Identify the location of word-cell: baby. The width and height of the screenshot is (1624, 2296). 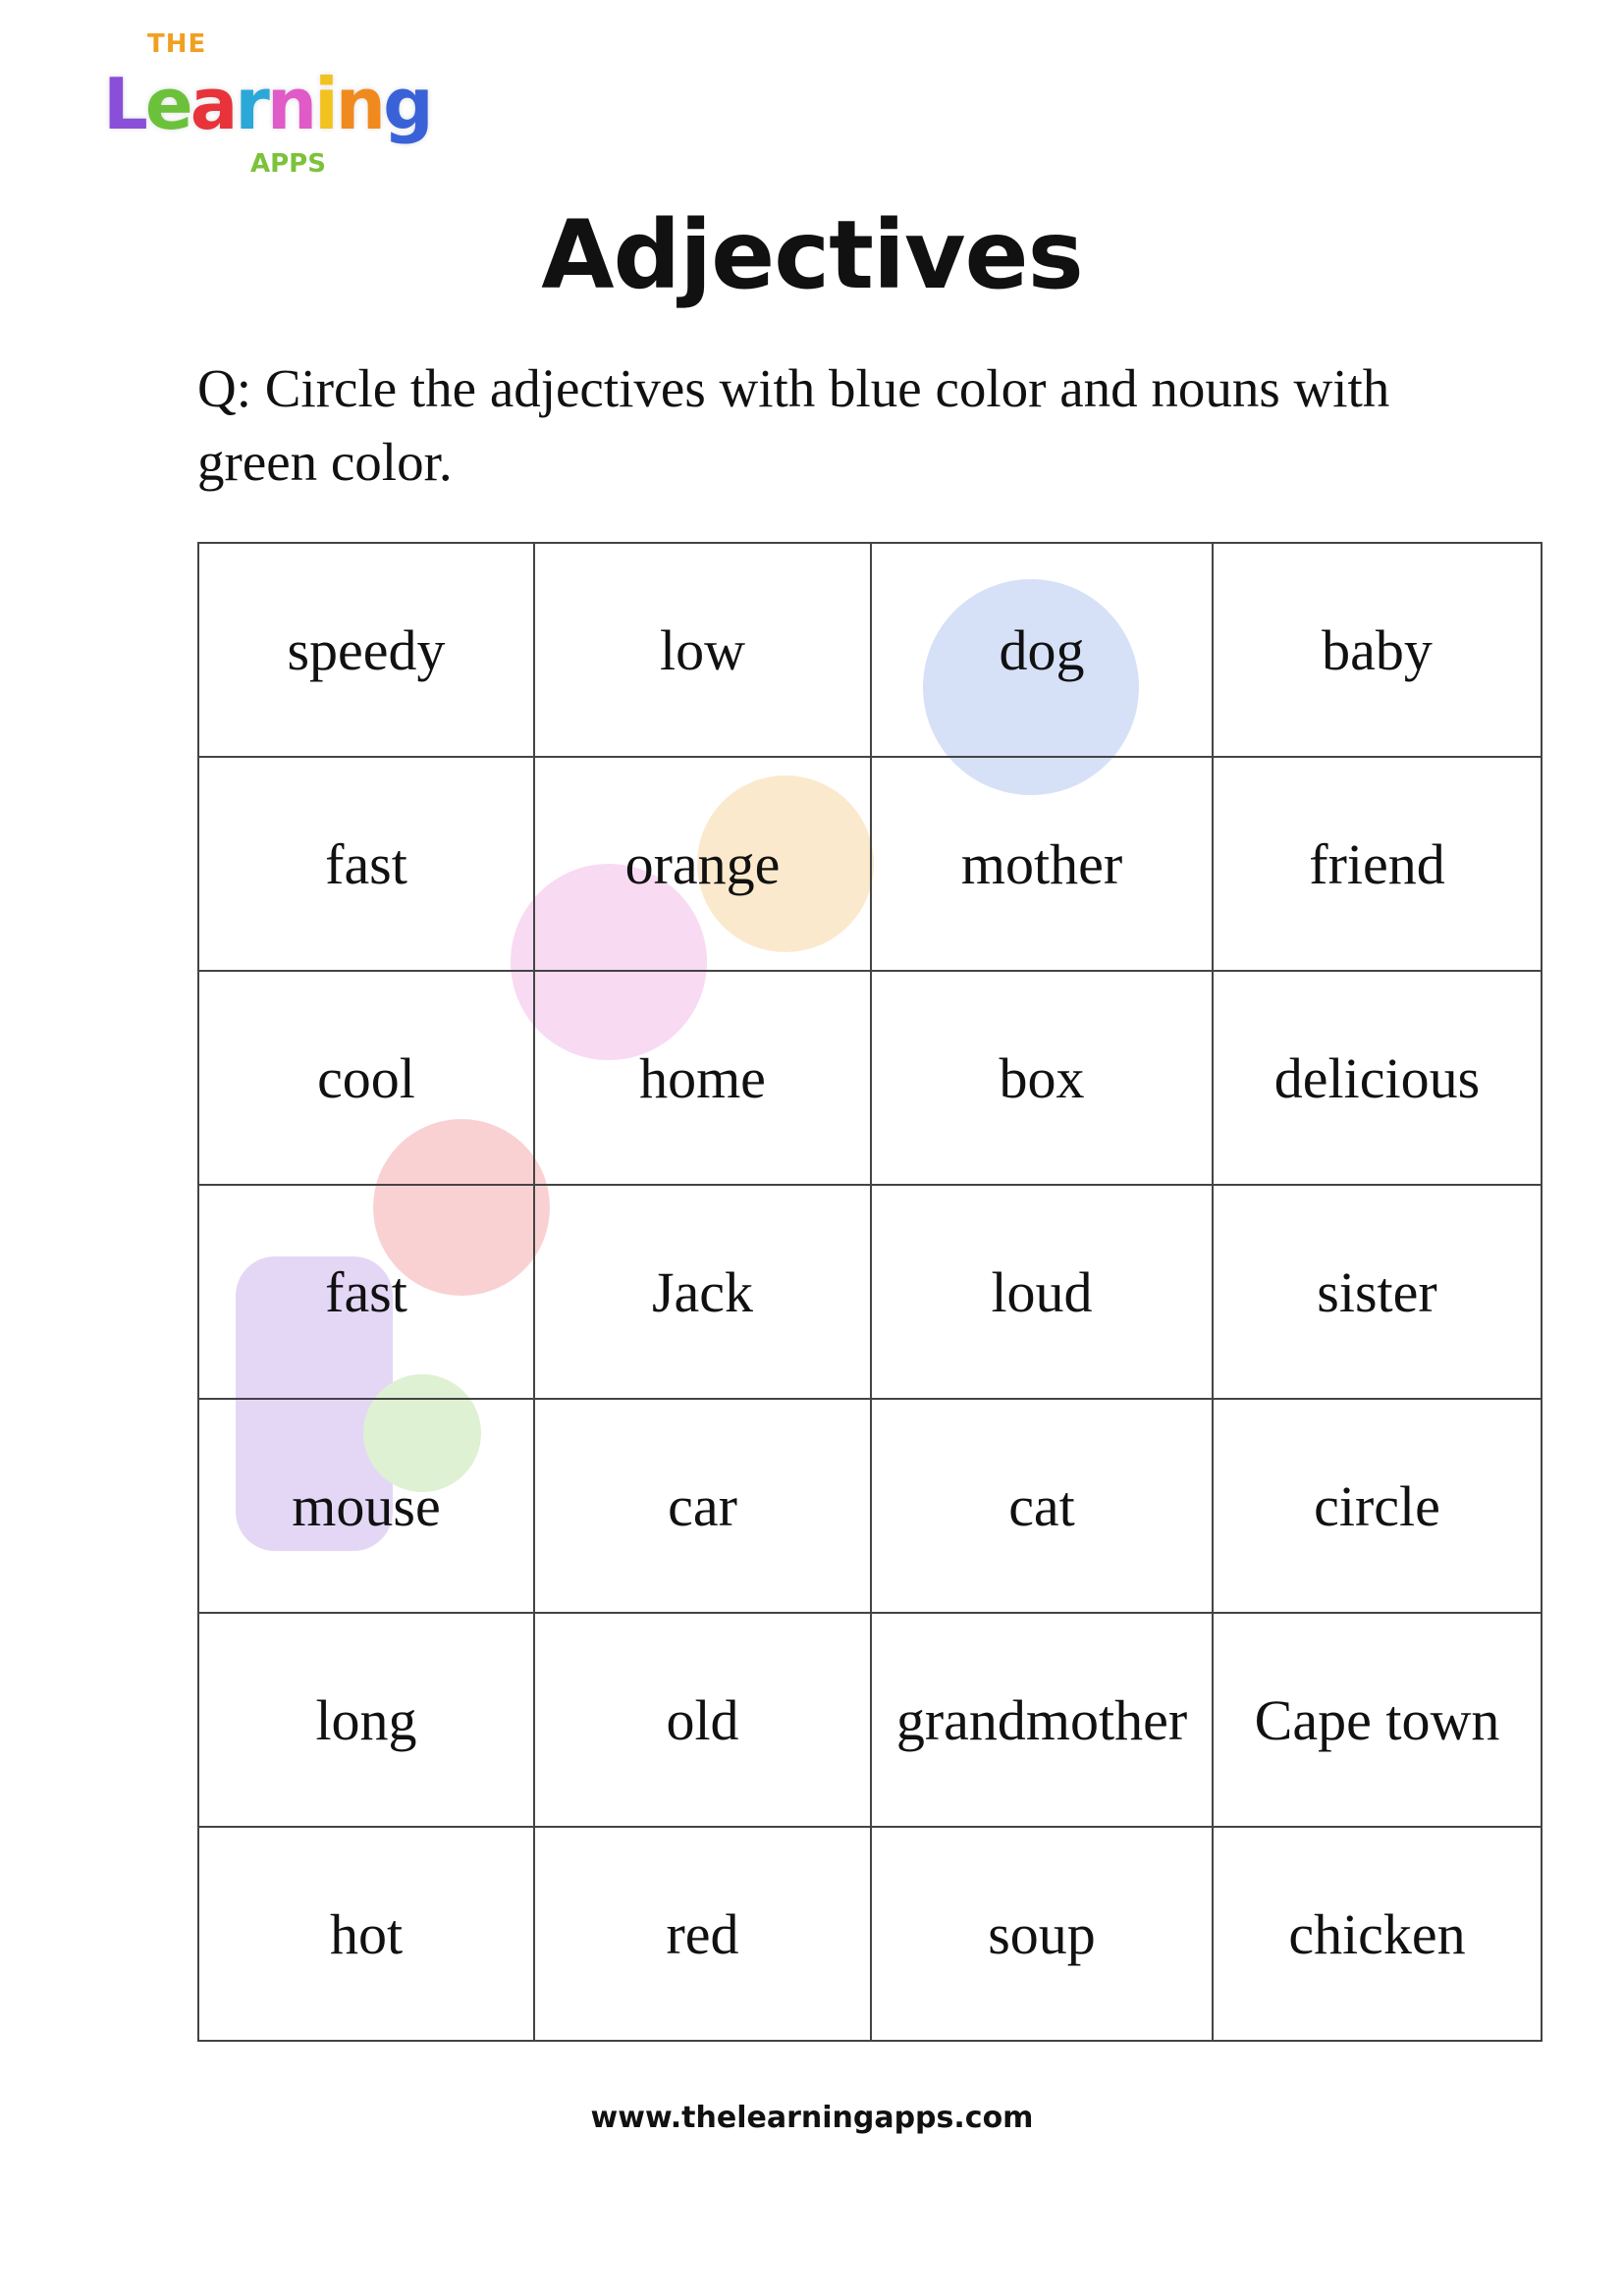
(1377, 650).